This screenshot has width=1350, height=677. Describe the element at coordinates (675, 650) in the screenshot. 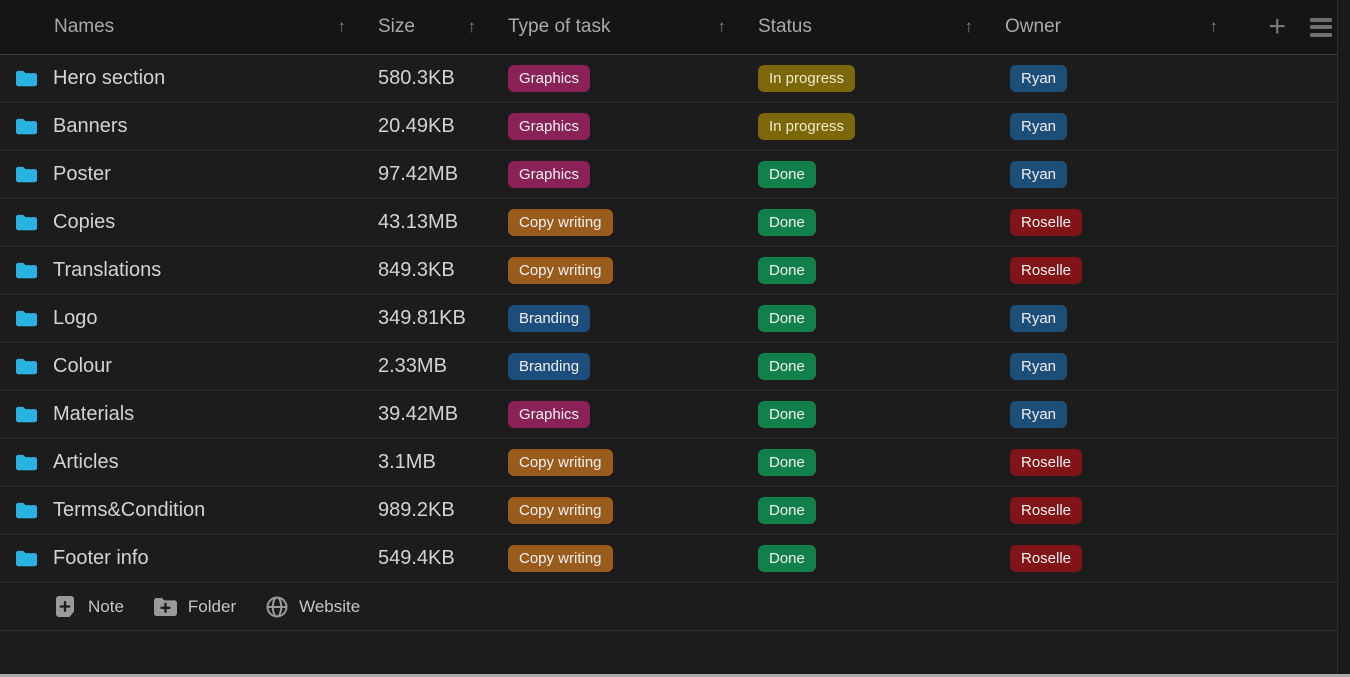

I see `footer-empty-area` at that location.